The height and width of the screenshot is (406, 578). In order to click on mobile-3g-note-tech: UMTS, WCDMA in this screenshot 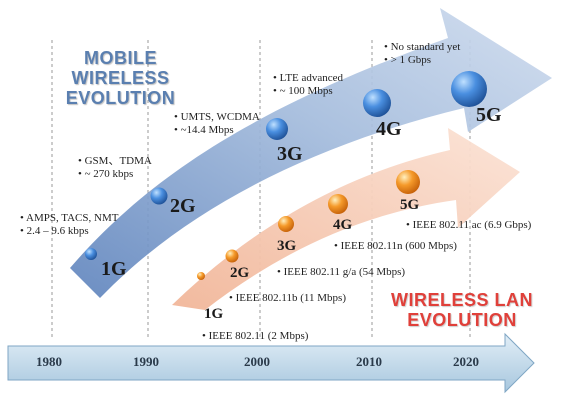, I will do `click(217, 117)`.